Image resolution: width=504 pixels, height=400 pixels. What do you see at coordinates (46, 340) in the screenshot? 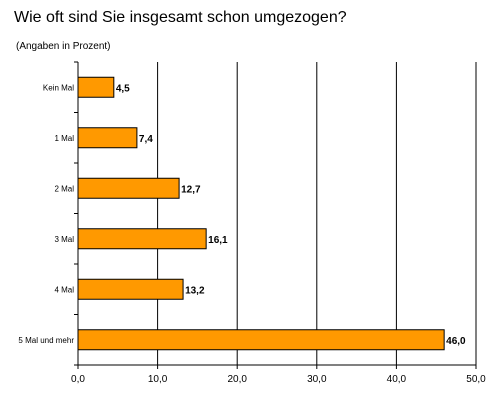
I see `category-label: 5 Mal und mehr` at bounding box center [46, 340].